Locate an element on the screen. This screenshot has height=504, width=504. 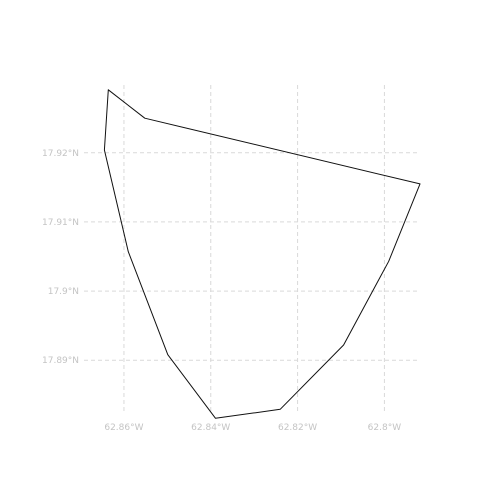
x-tick-label: 62.86°W is located at coordinates (123, 428).